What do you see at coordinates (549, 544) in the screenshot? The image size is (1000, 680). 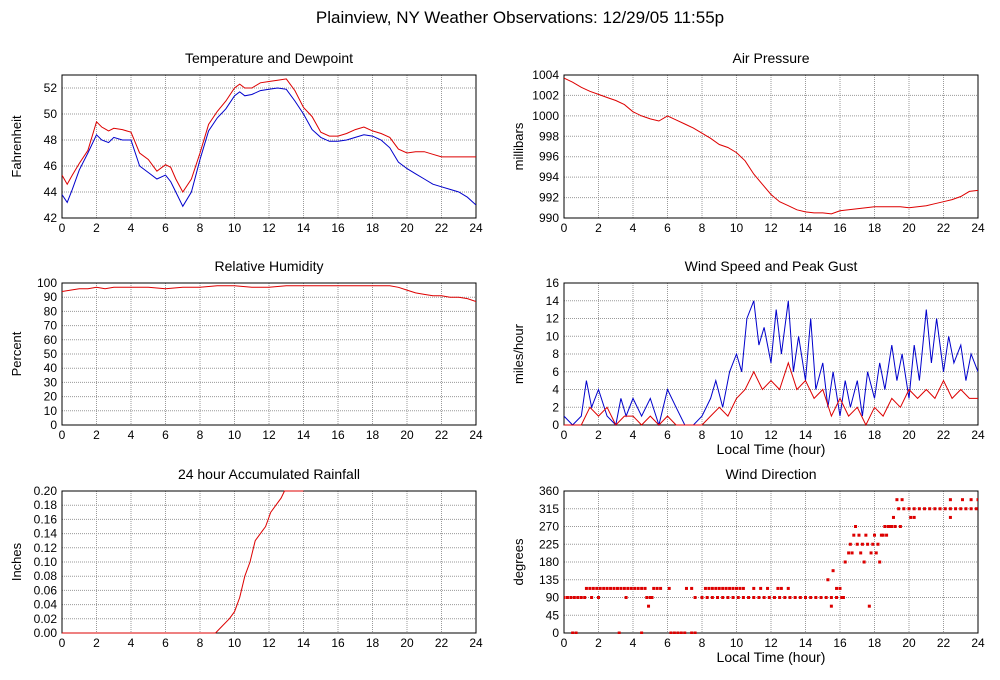 I see `y-tick-label: 225` at bounding box center [549, 544].